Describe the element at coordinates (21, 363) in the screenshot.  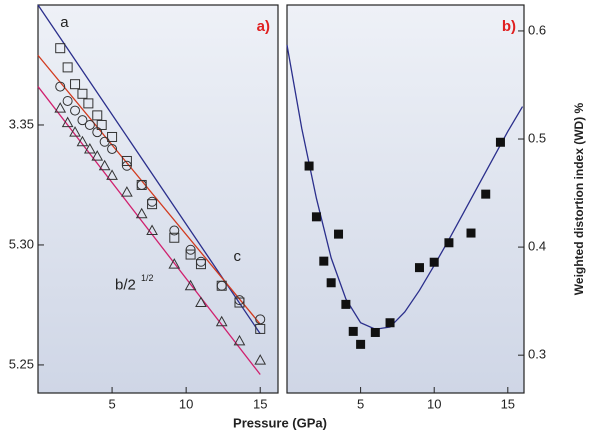
I see `y-tick-label: 5.25` at that location.